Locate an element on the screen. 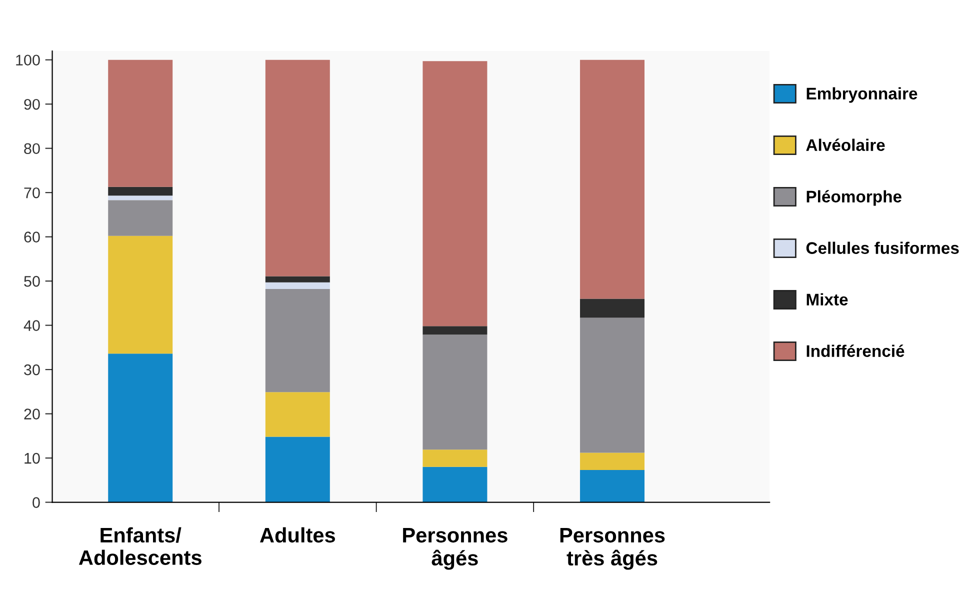 This screenshot has width=968, height=593. y-tick-label: 30 is located at coordinates (32, 370).